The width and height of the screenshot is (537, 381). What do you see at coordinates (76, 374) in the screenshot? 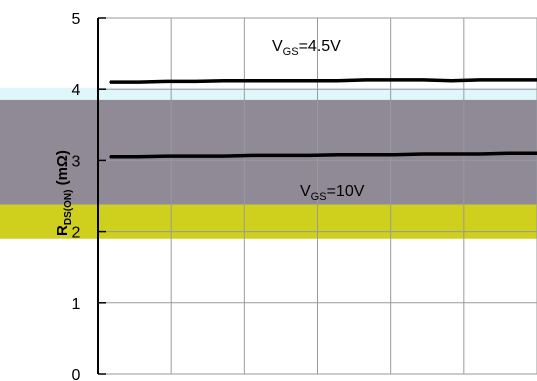
I see `y-tick-label-0: 0` at bounding box center [76, 374].